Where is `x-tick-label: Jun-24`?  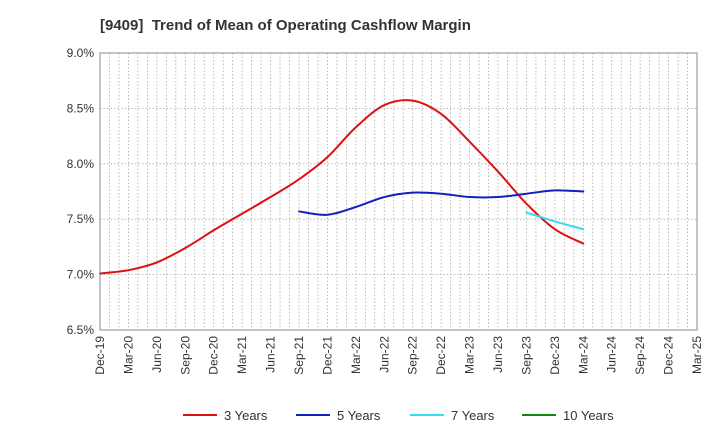 x-tick-label: Jun-24 is located at coordinates (612, 354).